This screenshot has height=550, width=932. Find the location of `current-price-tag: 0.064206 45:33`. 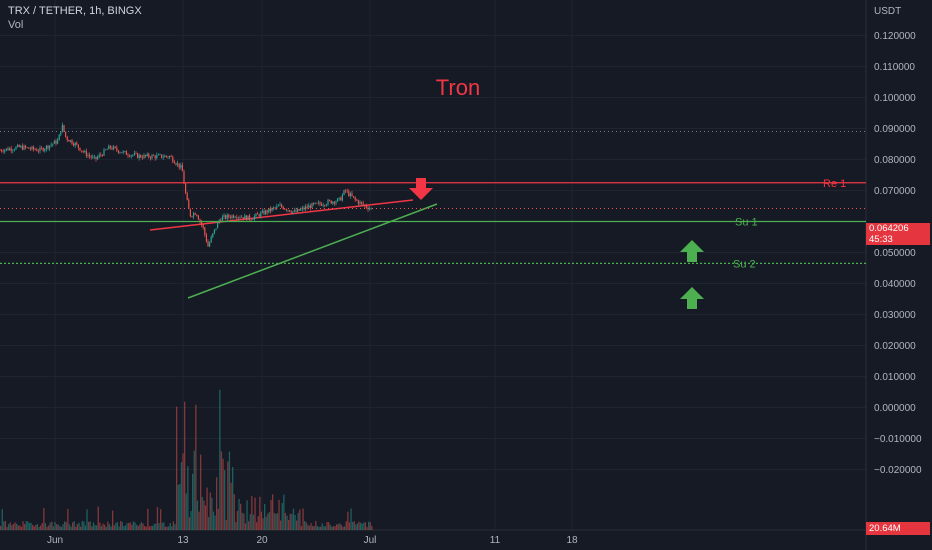

current-price-tag: 0.064206 45:33 is located at coordinates (898, 234).